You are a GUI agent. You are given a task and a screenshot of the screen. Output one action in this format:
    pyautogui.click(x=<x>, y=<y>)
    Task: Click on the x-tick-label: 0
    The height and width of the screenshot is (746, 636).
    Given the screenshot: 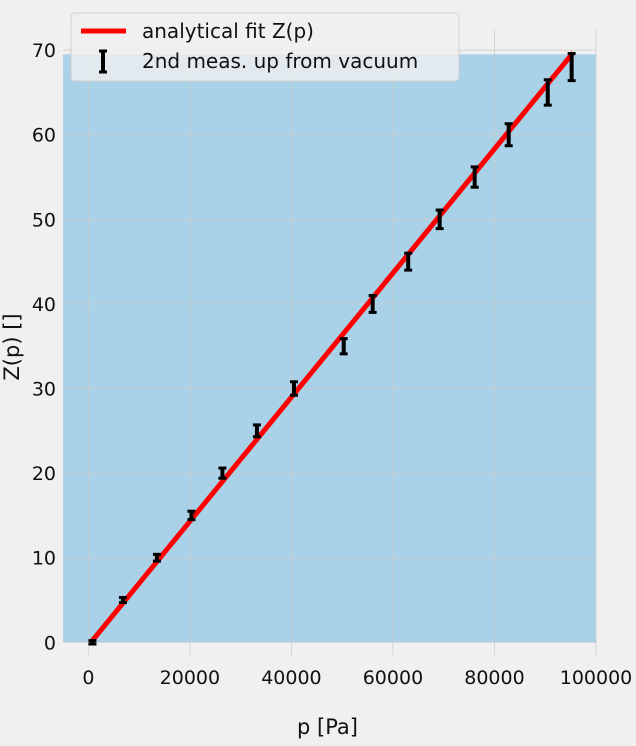 What is the action you would take?
    pyautogui.click(x=88, y=678)
    